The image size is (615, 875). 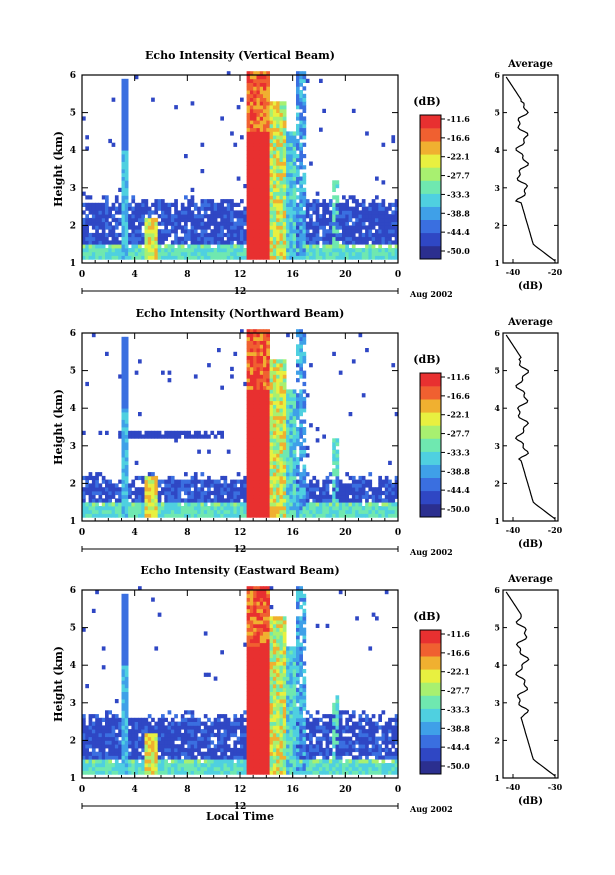 I want to click on colorbar-frame, so click(x=430, y=187).